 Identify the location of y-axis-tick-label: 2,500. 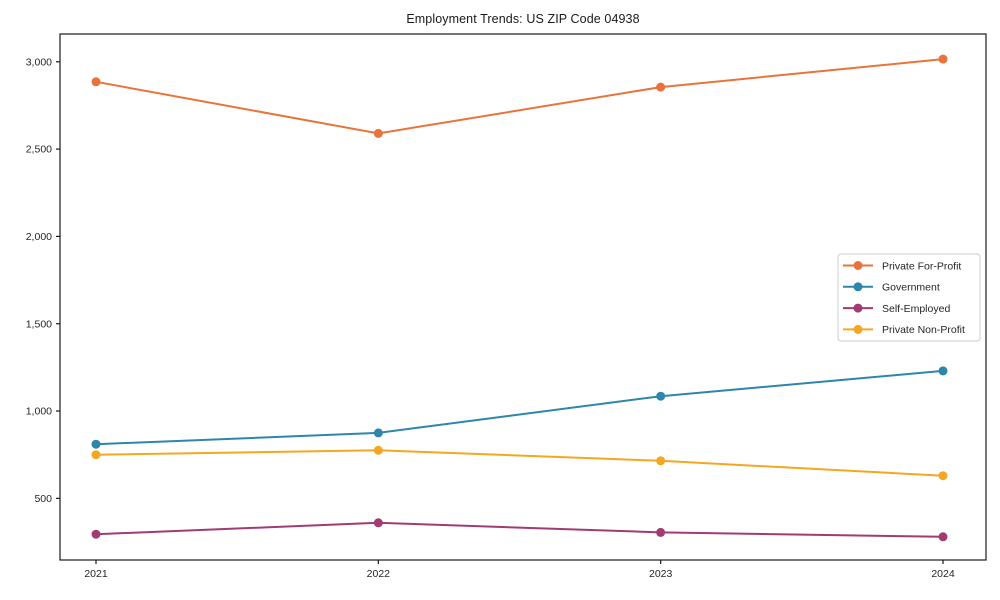
(39, 150).